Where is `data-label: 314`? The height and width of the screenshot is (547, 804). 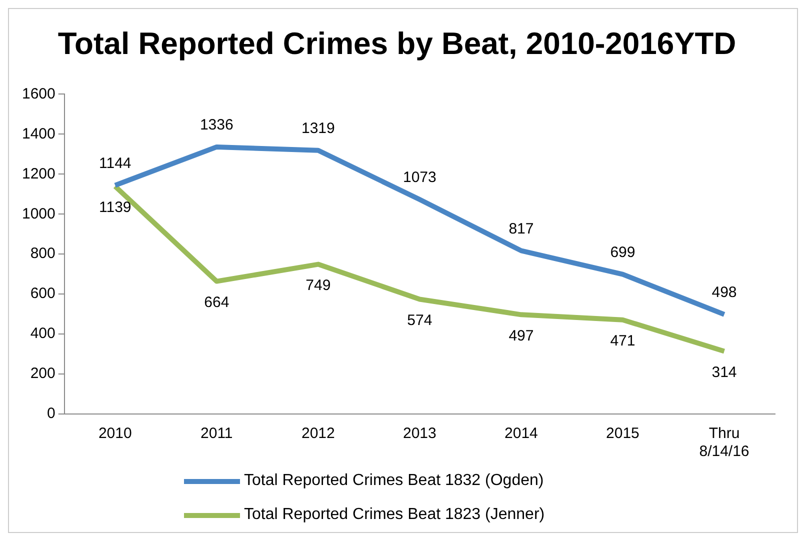
data-label: 314 is located at coordinates (724, 372).